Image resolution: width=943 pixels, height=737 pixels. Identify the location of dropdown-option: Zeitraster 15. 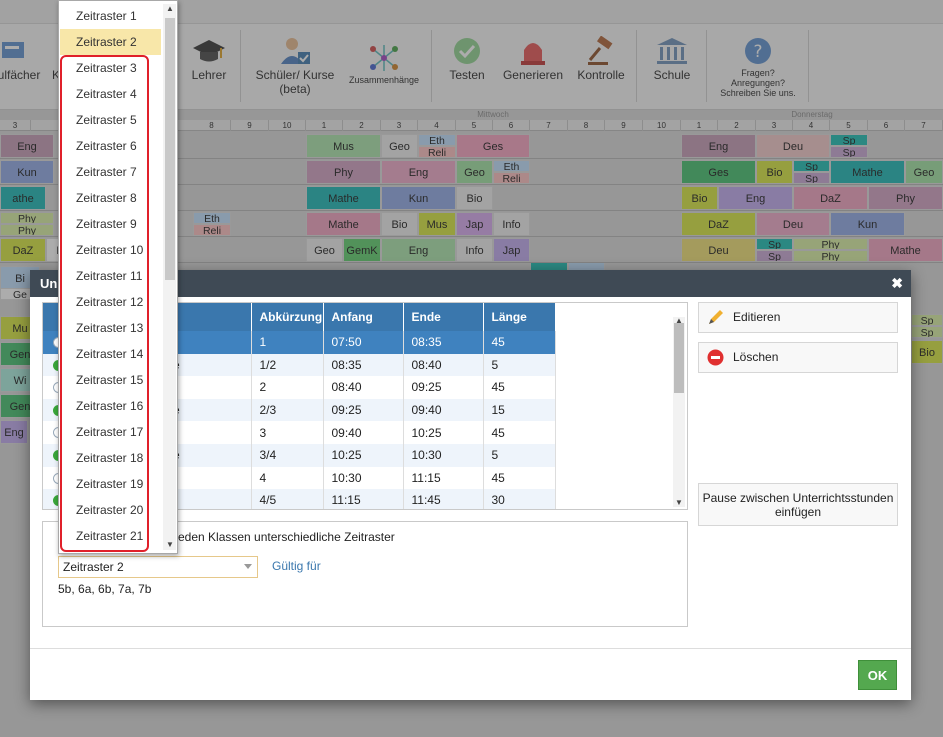
(110, 380).